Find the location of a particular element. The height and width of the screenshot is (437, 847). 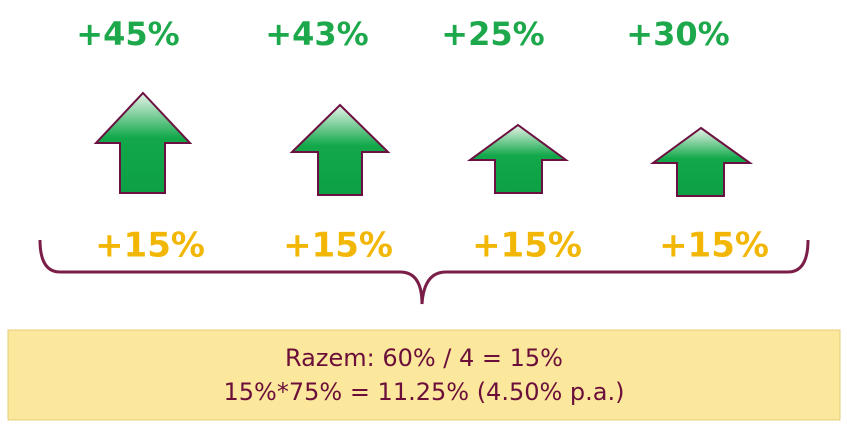

top-label: +25% is located at coordinates (492, 34).